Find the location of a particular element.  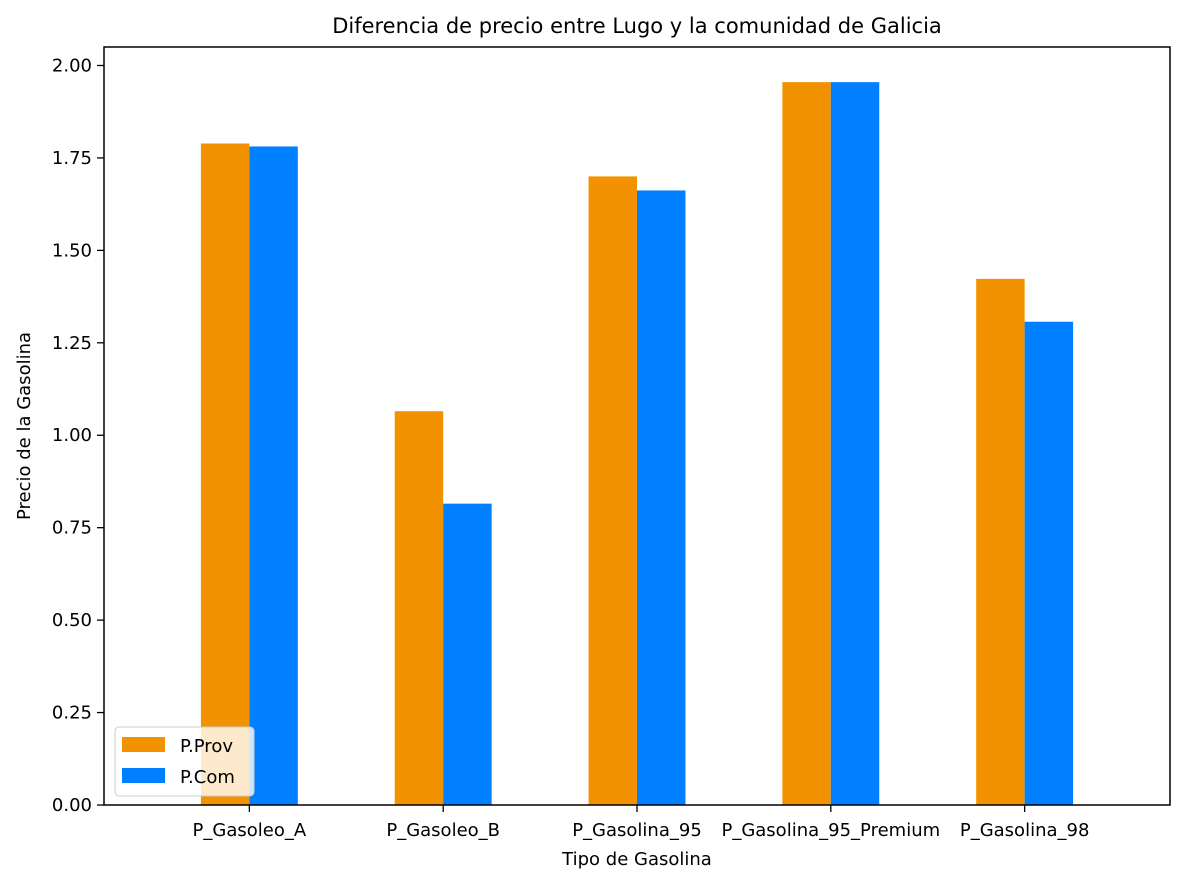

x-tick-label: P_Gasolina_95 is located at coordinates (637, 830).